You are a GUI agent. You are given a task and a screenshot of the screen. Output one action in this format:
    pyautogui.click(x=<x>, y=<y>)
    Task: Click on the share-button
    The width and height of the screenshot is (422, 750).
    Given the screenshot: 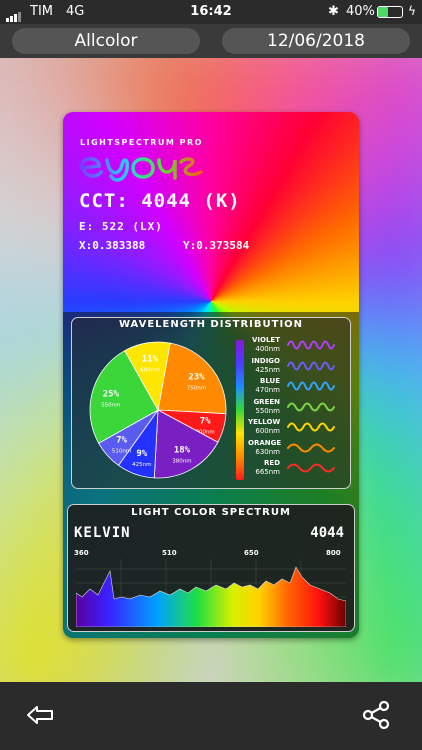 What is the action you would take?
    pyautogui.click(x=376, y=716)
    